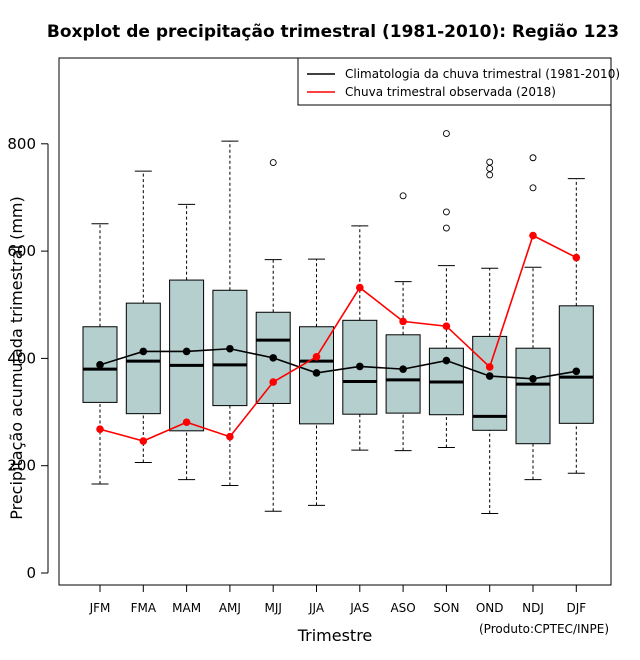 This screenshot has width=640, height=660. What do you see at coordinates (144, 608) in the screenshot?
I see `x-tick-label: FMA` at bounding box center [144, 608].